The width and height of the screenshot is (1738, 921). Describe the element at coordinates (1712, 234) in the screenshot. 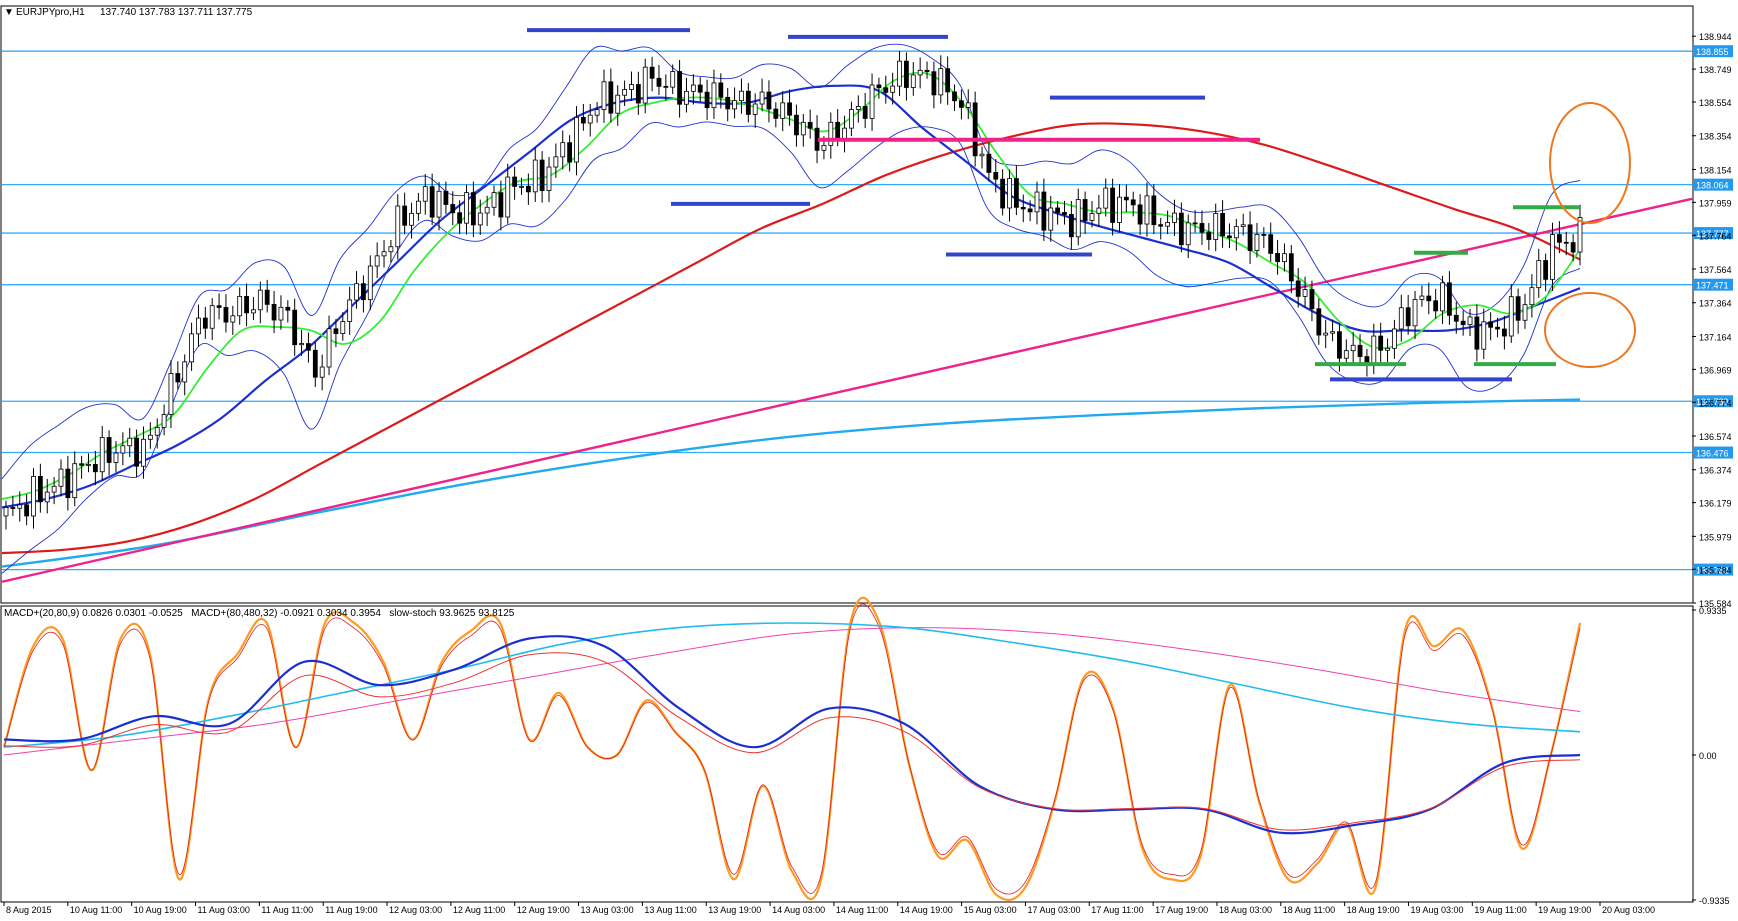

I see `price-level-label: 137.777` at that location.